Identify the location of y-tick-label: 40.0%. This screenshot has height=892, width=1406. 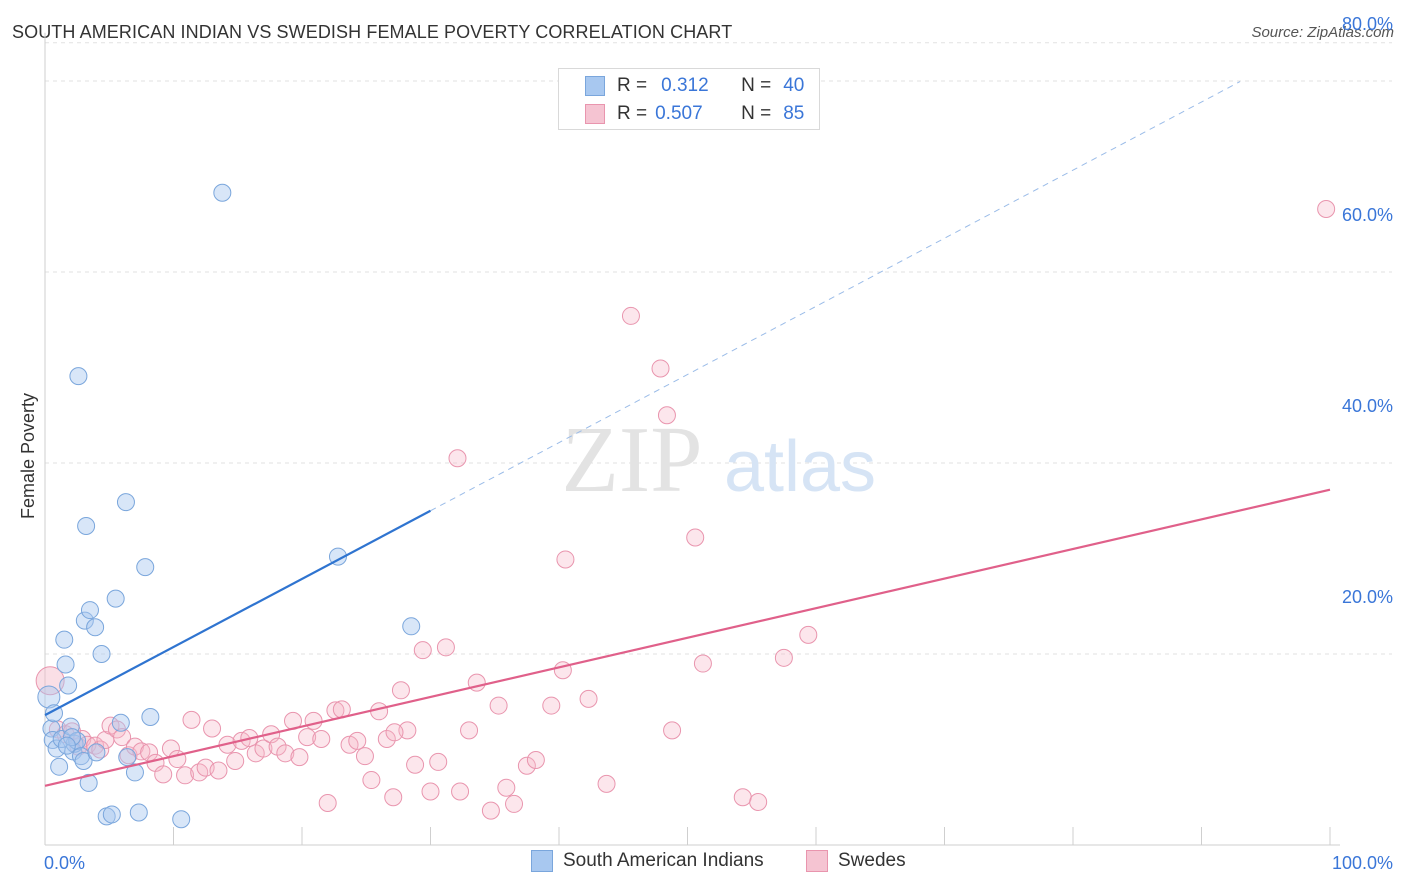
(1367, 406).